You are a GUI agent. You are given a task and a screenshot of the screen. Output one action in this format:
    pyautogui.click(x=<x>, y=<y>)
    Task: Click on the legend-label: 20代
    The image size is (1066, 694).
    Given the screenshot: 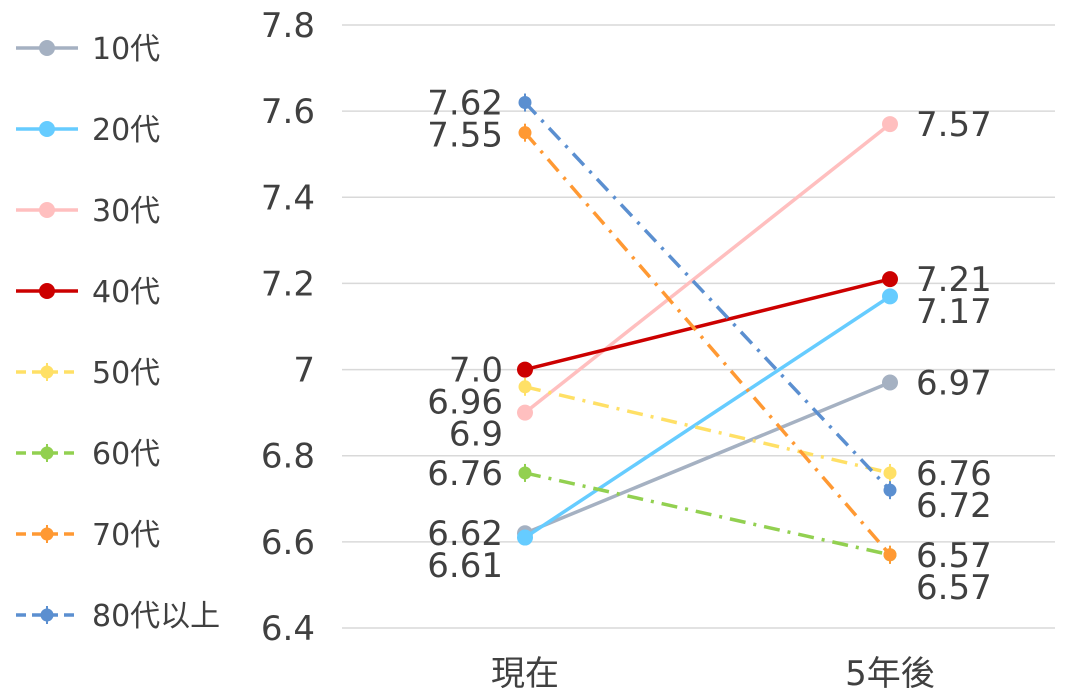 What is the action you would take?
    pyautogui.click(x=126, y=130)
    